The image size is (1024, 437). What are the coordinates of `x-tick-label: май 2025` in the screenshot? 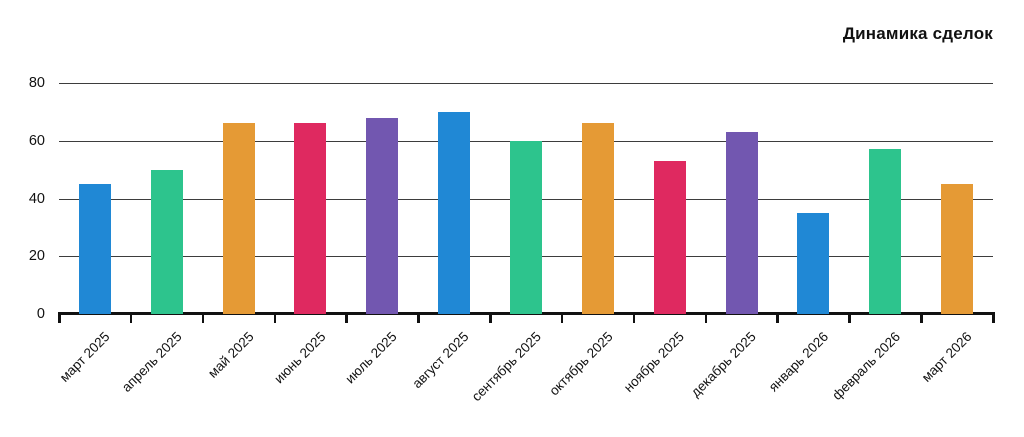 It's located at (230, 355).